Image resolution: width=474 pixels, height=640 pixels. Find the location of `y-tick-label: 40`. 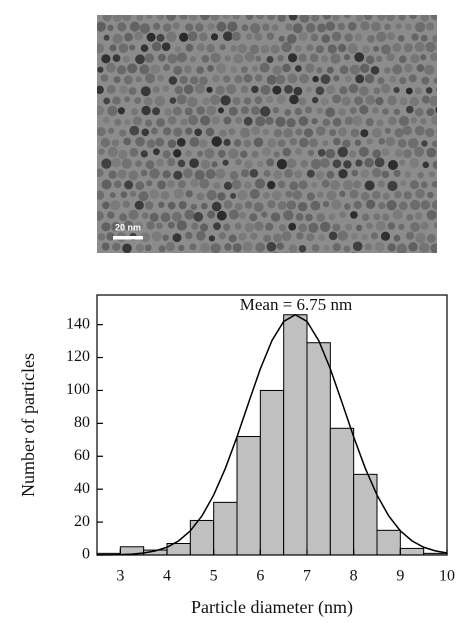

y-tick-label: 40 is located at coordinates (82, 488).